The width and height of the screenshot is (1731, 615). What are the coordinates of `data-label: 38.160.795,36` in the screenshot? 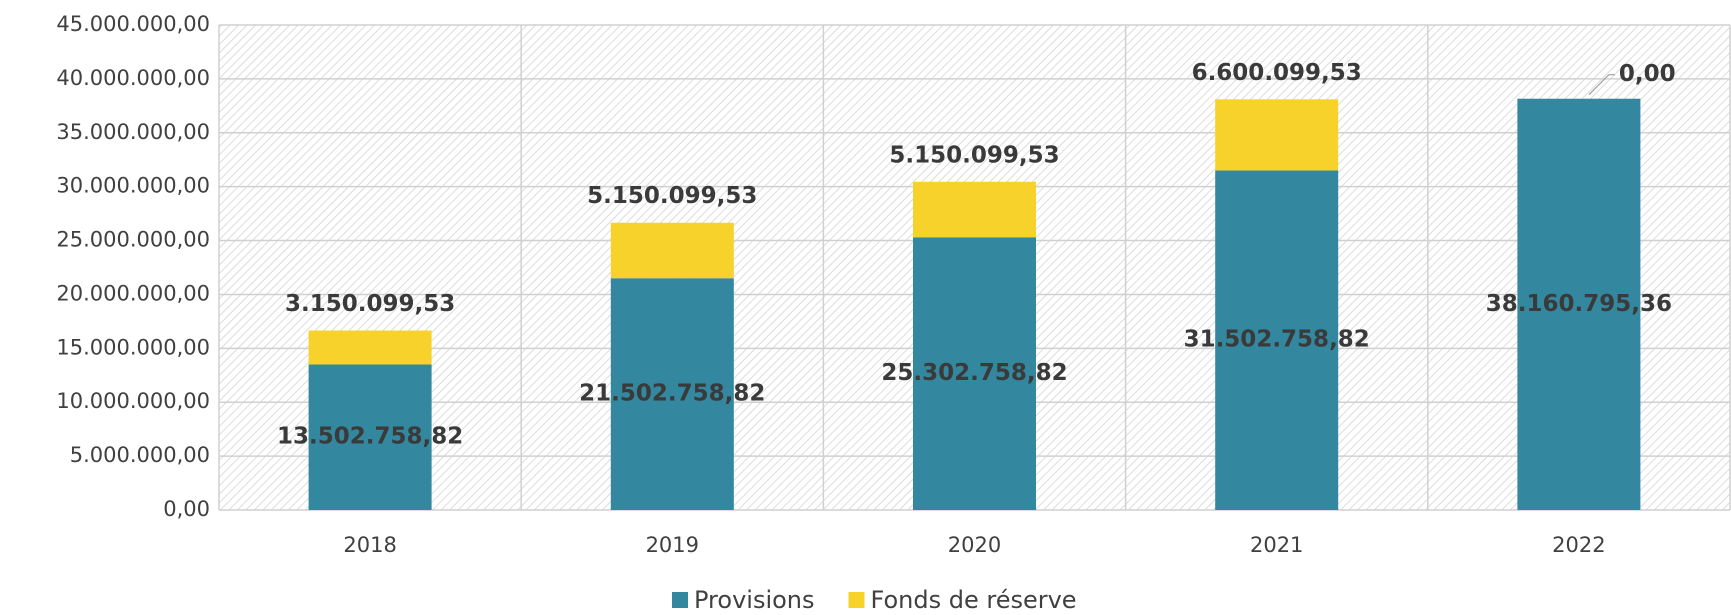 It's located at (1579, 304).